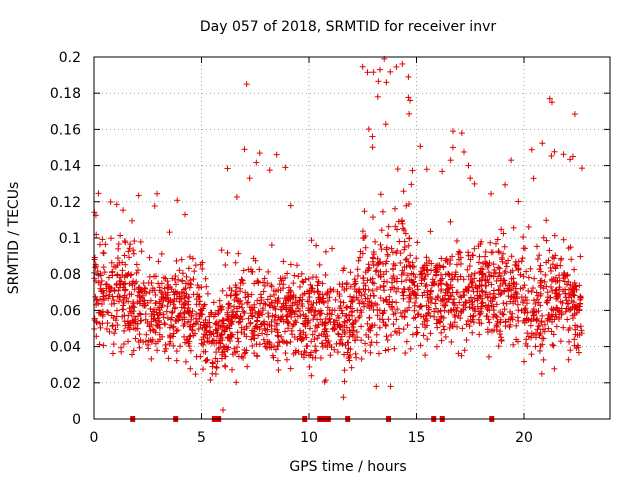 This screenshot has height=480, width=640. I want to click on y-tick-label: 0.12, so click(65, 203).